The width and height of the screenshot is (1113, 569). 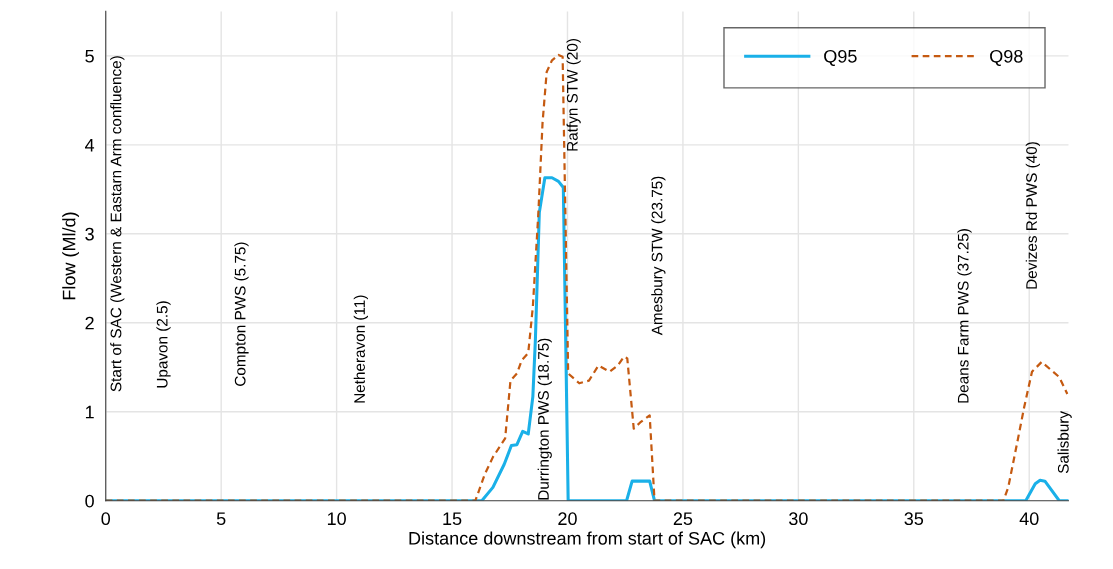 I want to click on annotation: Start of SAC (Western & Eastarn Arm confluence), so click(x=117, y=224).